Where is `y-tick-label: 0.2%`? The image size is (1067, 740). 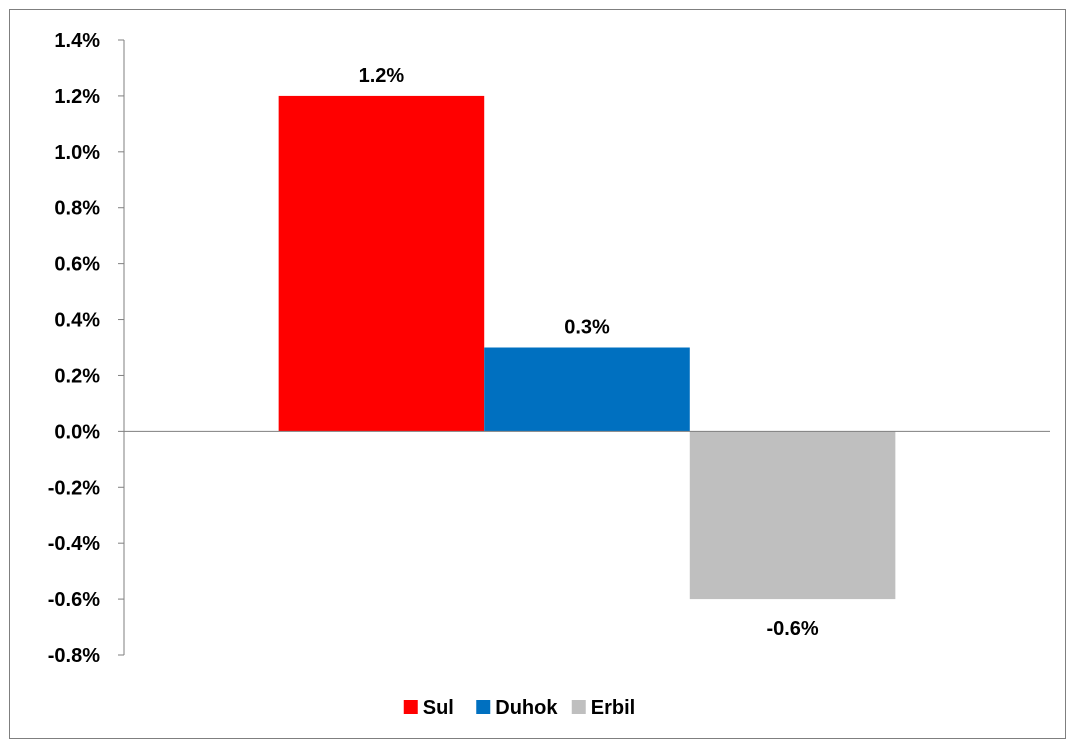 y-tick-label: 0.2% is located at coordinates (77, 376).